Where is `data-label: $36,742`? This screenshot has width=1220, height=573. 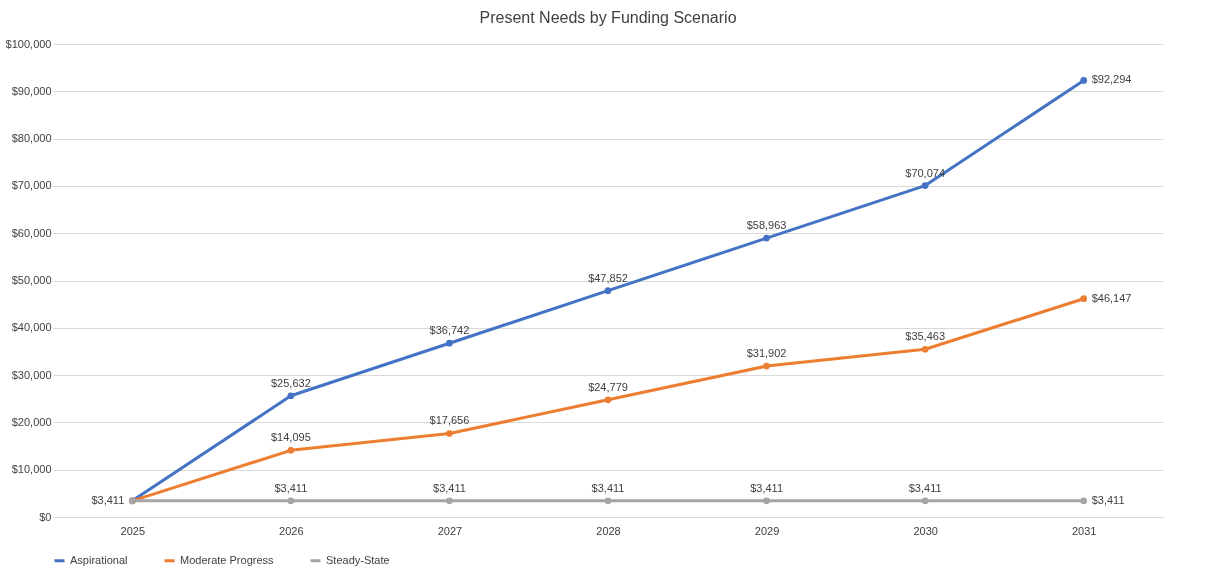 data-label: $36,742 is located at coordinates (449, 330).